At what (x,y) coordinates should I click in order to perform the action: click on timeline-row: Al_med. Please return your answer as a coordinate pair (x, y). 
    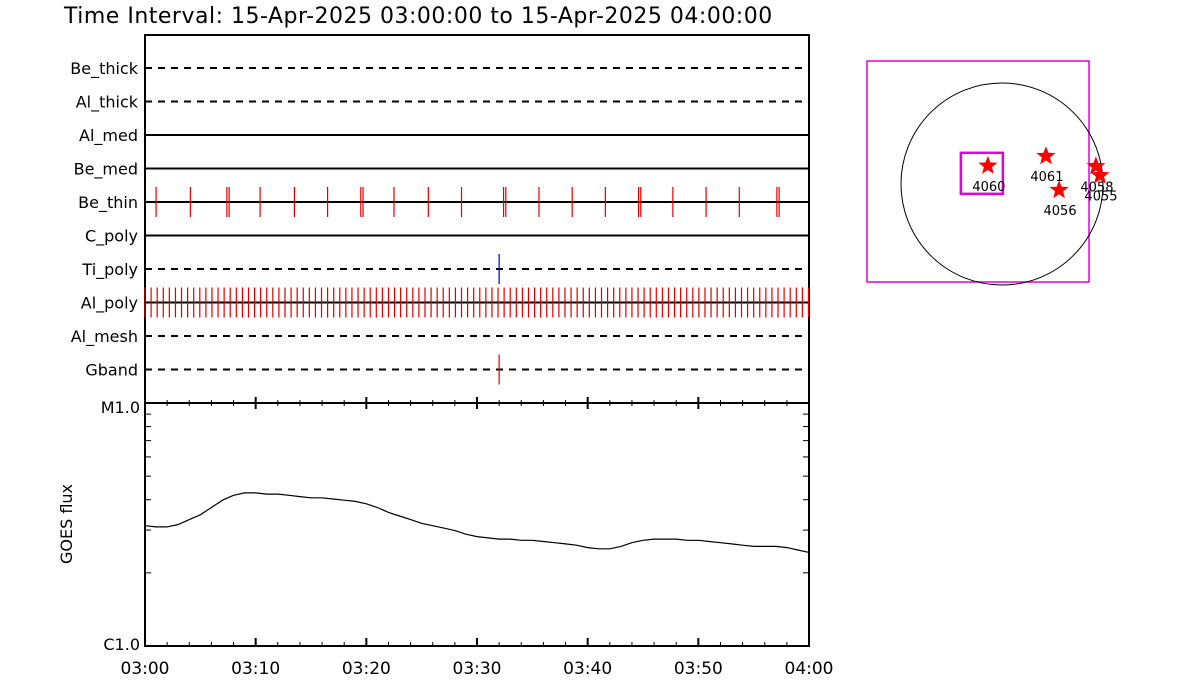
    Looking at the image, I should click on (444, 136).